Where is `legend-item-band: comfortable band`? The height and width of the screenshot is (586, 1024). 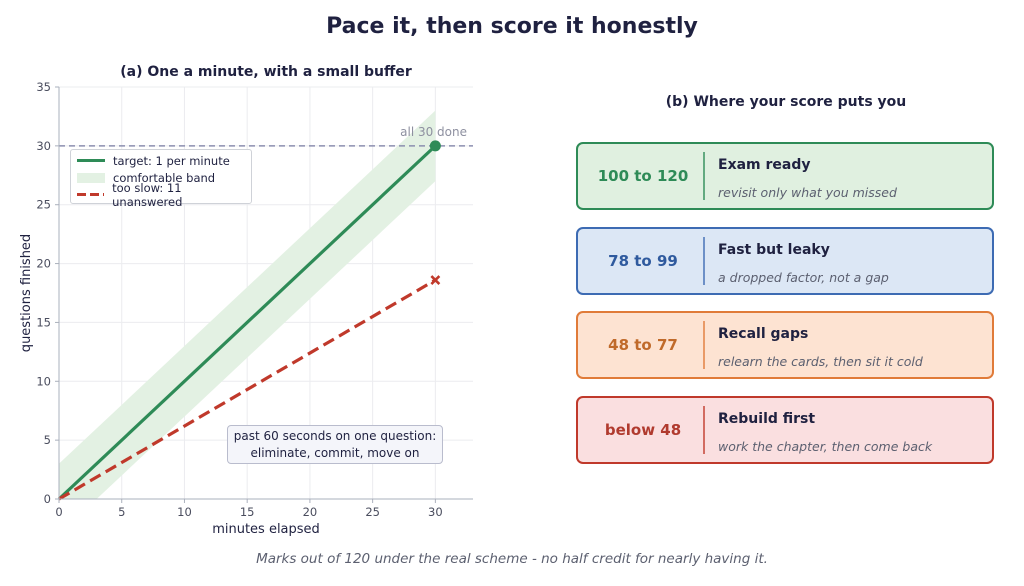 legend-item-band: comfortable band is located at coordinates (143, 177).